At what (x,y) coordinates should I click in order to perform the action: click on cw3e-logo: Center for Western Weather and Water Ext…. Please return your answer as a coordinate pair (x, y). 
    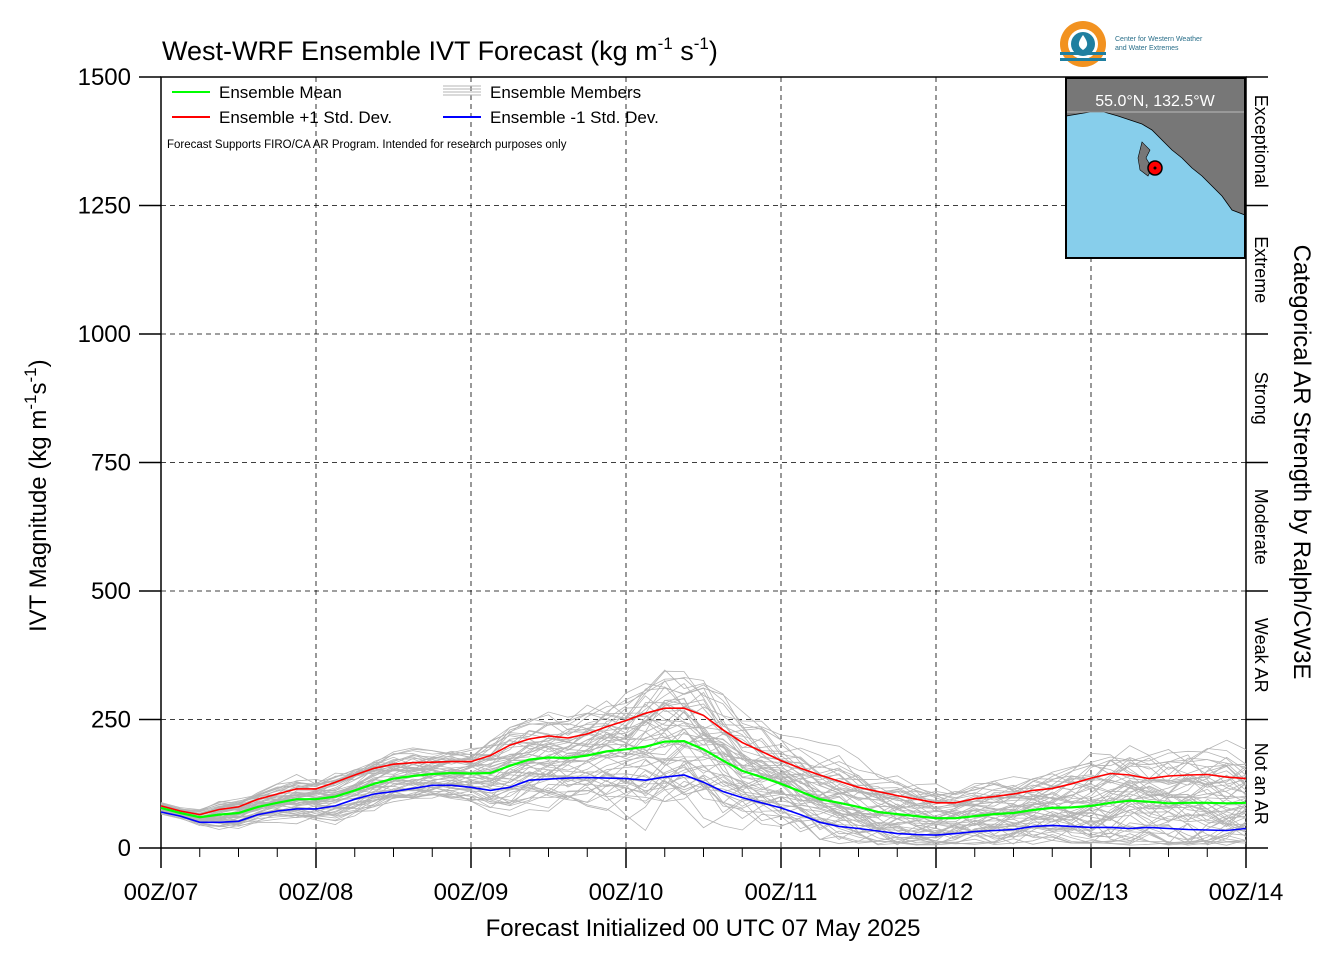
    Looking at the image, I should click on (1131, 44).